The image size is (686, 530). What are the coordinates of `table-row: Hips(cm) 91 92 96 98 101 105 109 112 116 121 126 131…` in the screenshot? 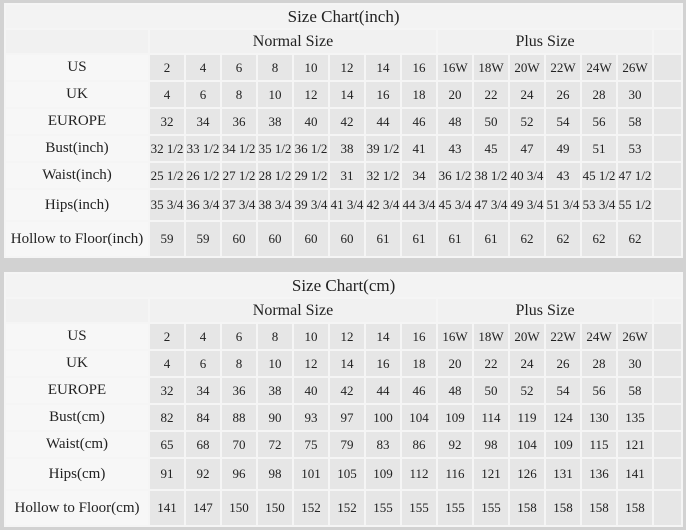 It's located at (344, 474).